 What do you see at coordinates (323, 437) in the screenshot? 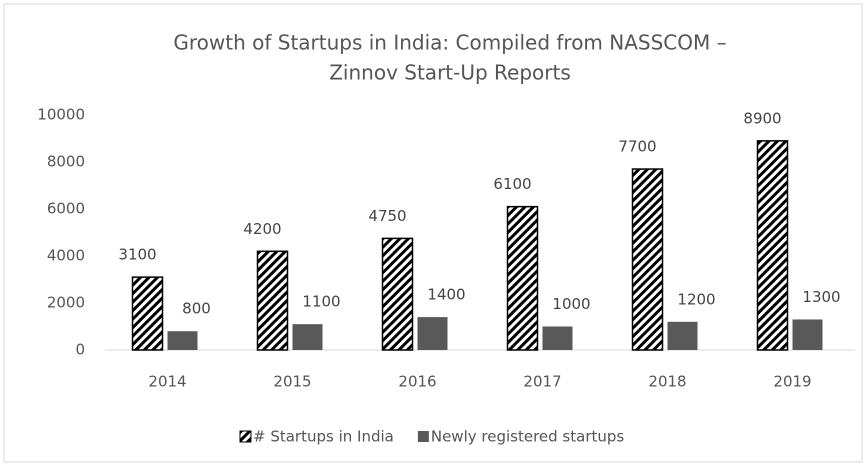
I see `legend-label: # Startups in India` at bounding box center [323, 437].